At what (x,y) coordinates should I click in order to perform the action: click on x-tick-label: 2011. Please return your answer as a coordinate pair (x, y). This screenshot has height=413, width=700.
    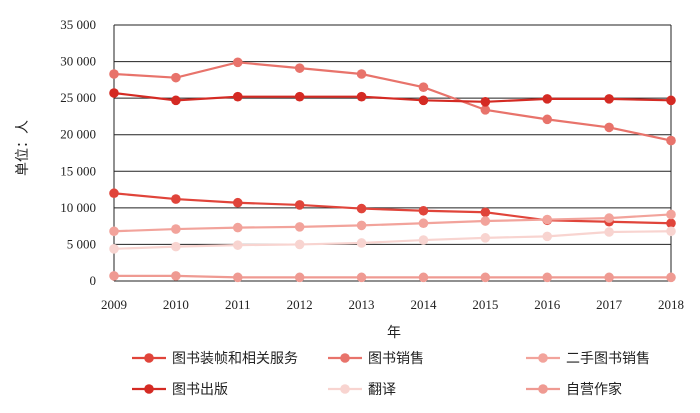
    Looking at the image, I should click on (238, 304).